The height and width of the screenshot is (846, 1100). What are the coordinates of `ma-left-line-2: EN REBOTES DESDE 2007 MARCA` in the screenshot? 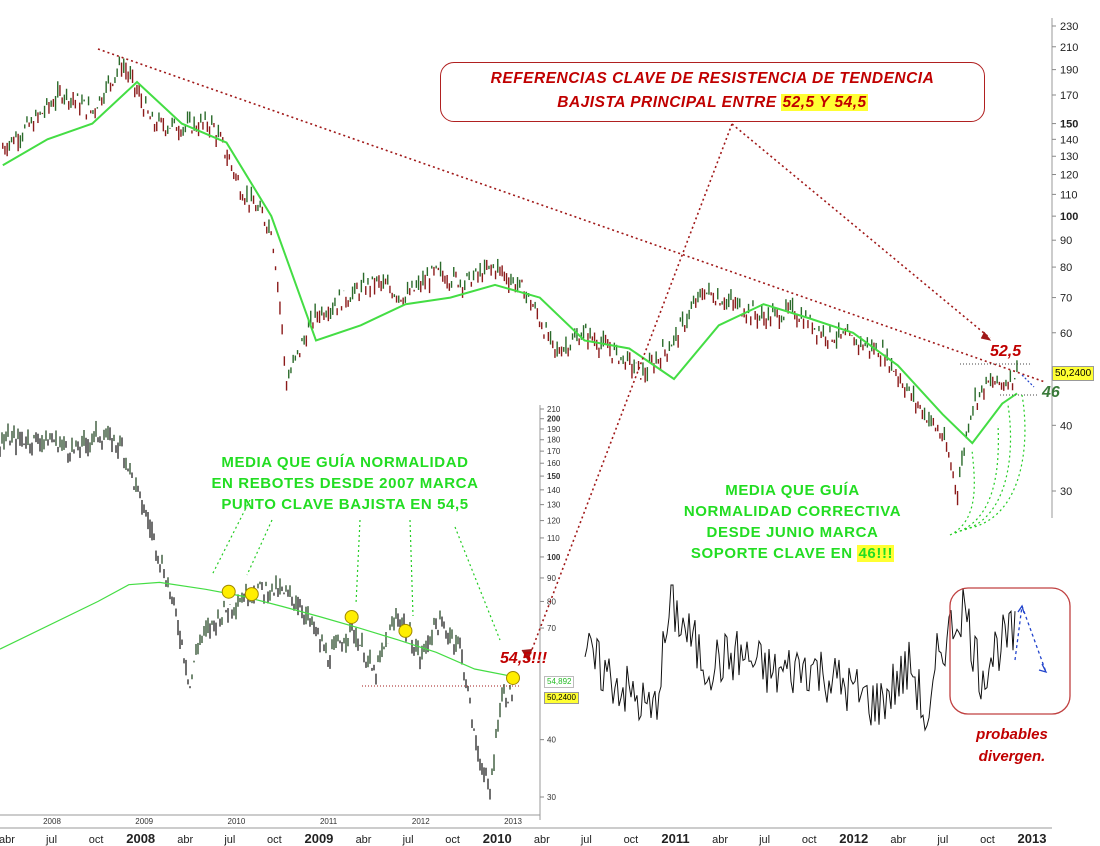 It's located at (345, 483).